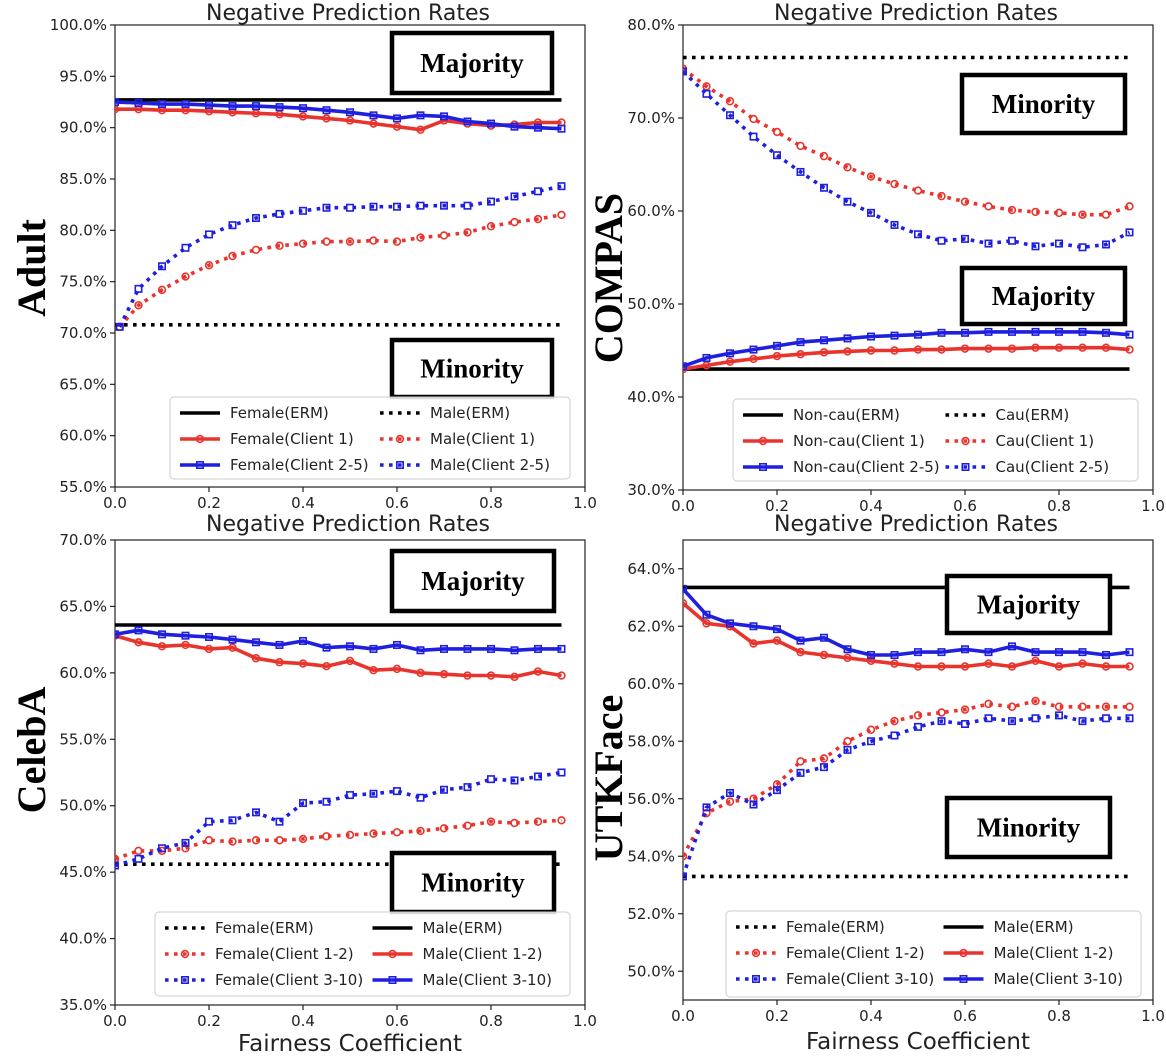  I want to click on y-tick-label: 62.0%, so click(651, 626).